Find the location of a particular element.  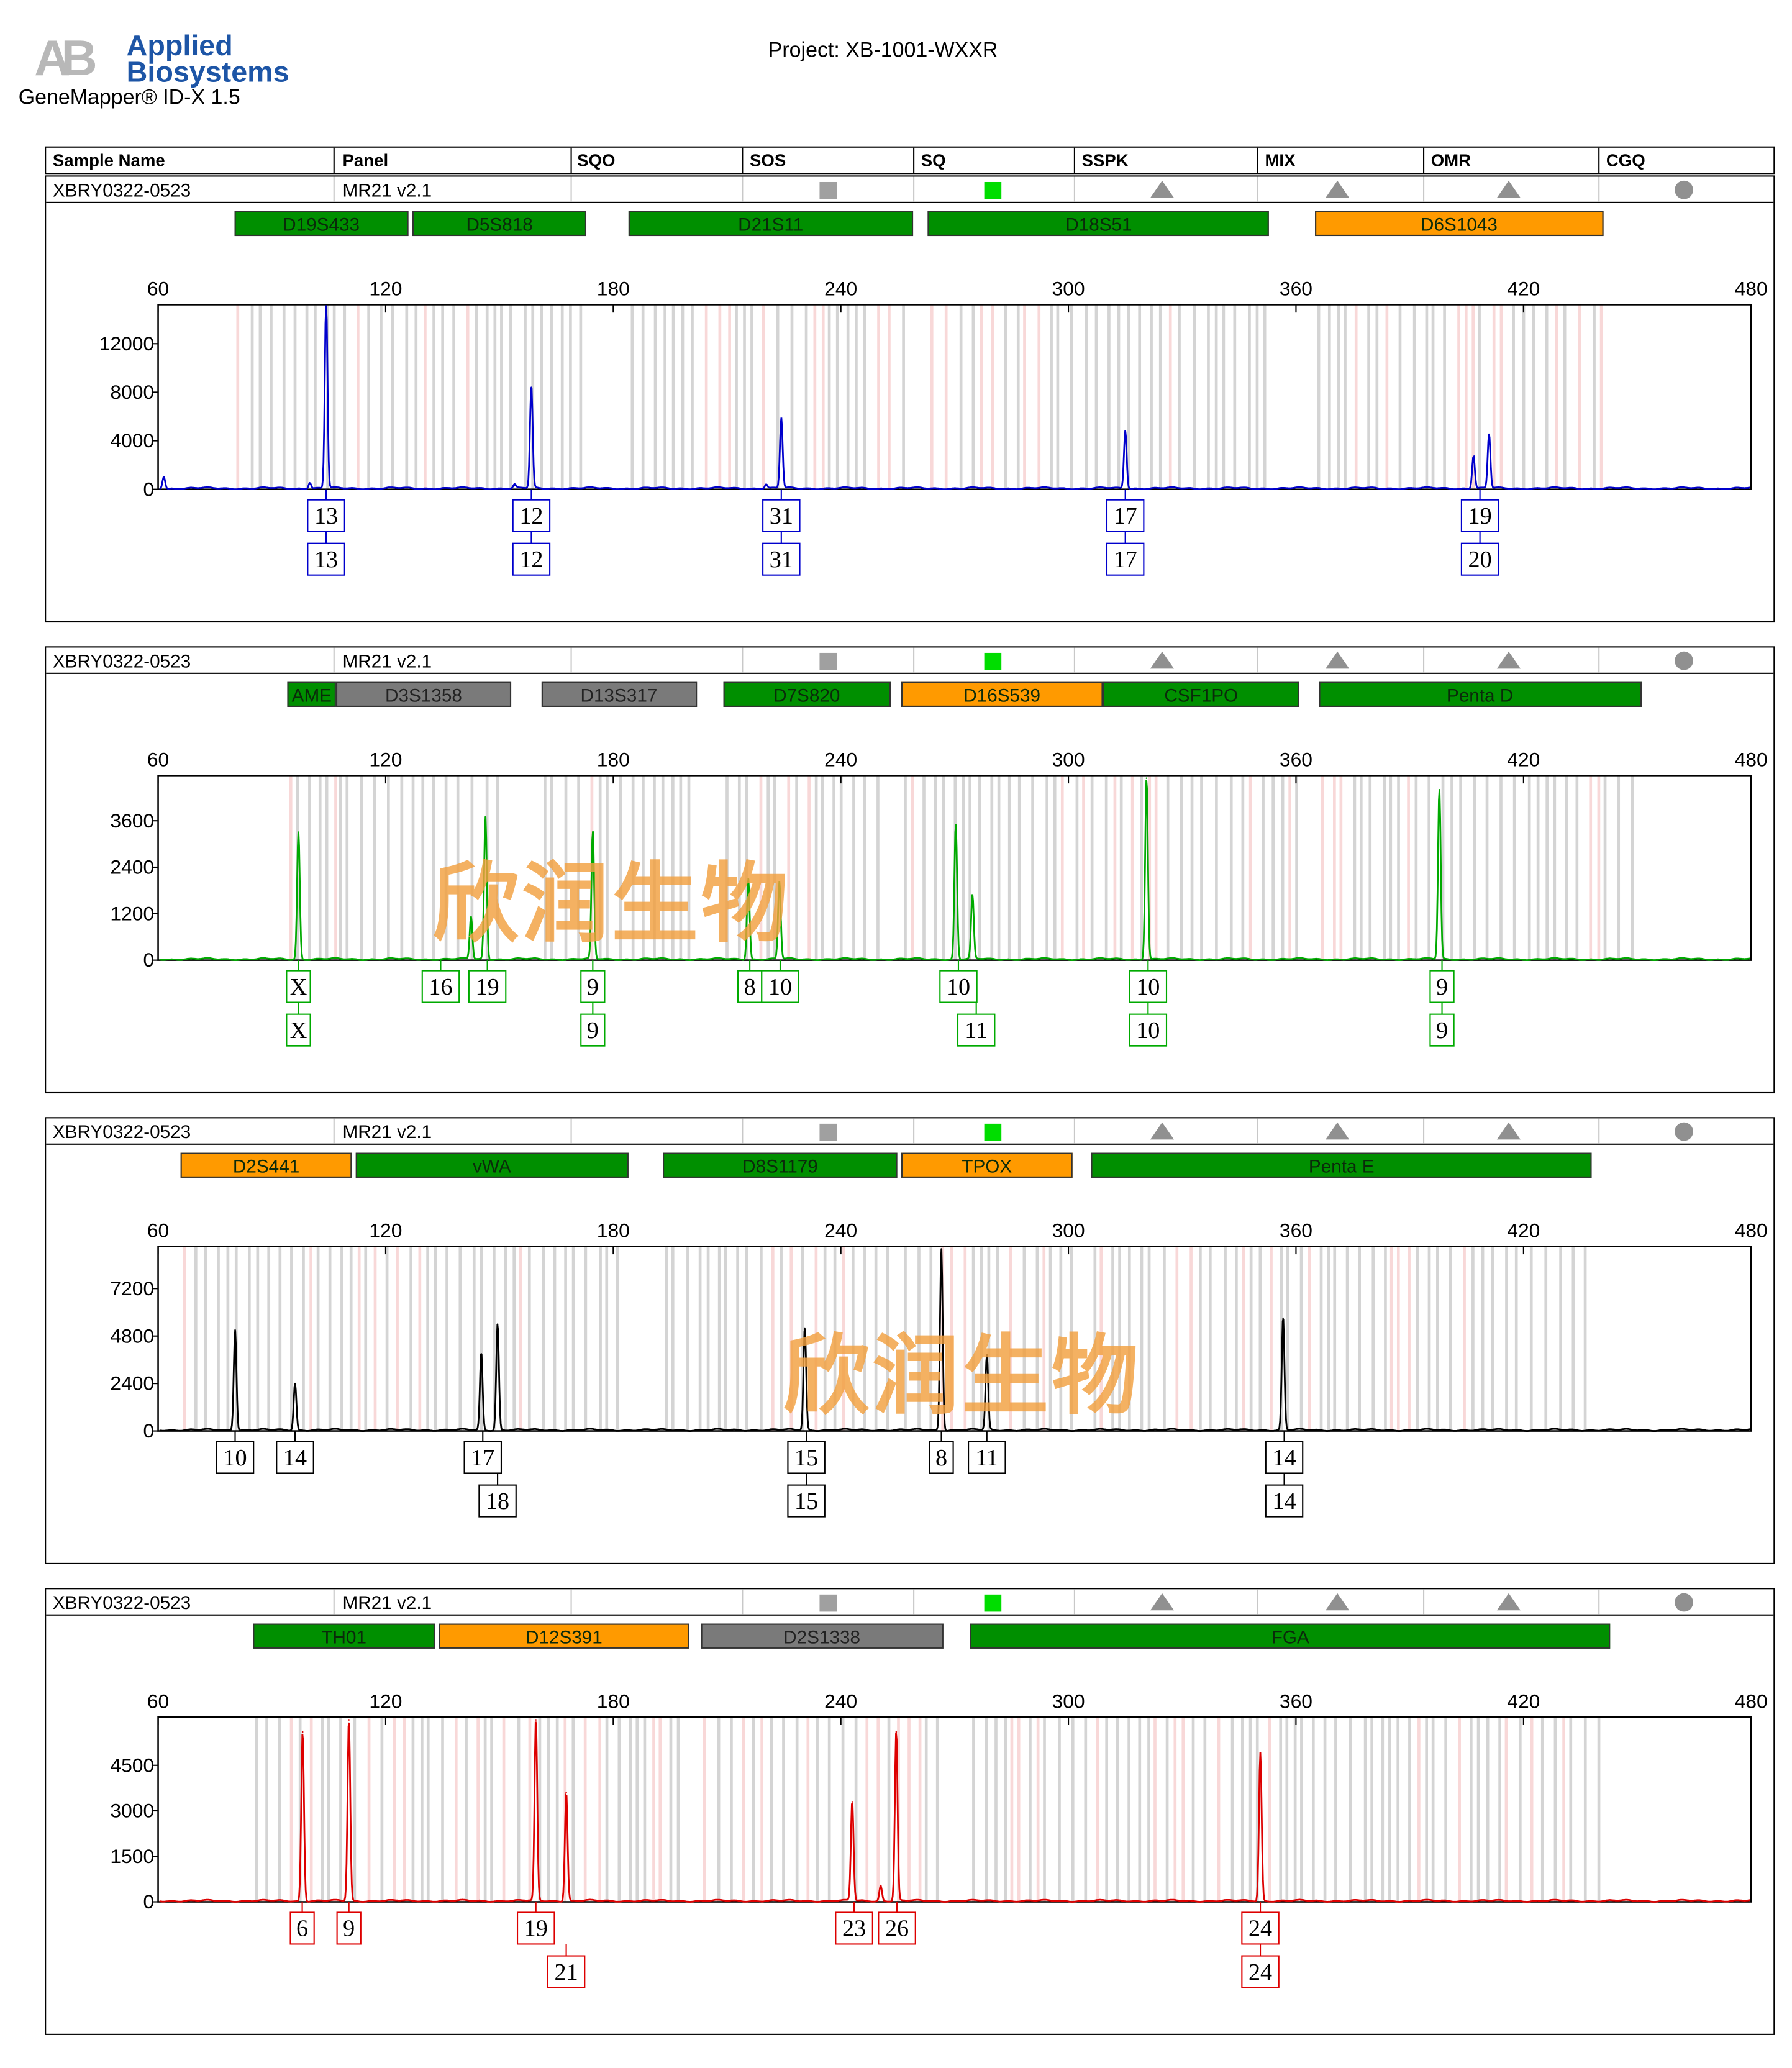

signal-trace-red is located at coordinates (954, 1812).